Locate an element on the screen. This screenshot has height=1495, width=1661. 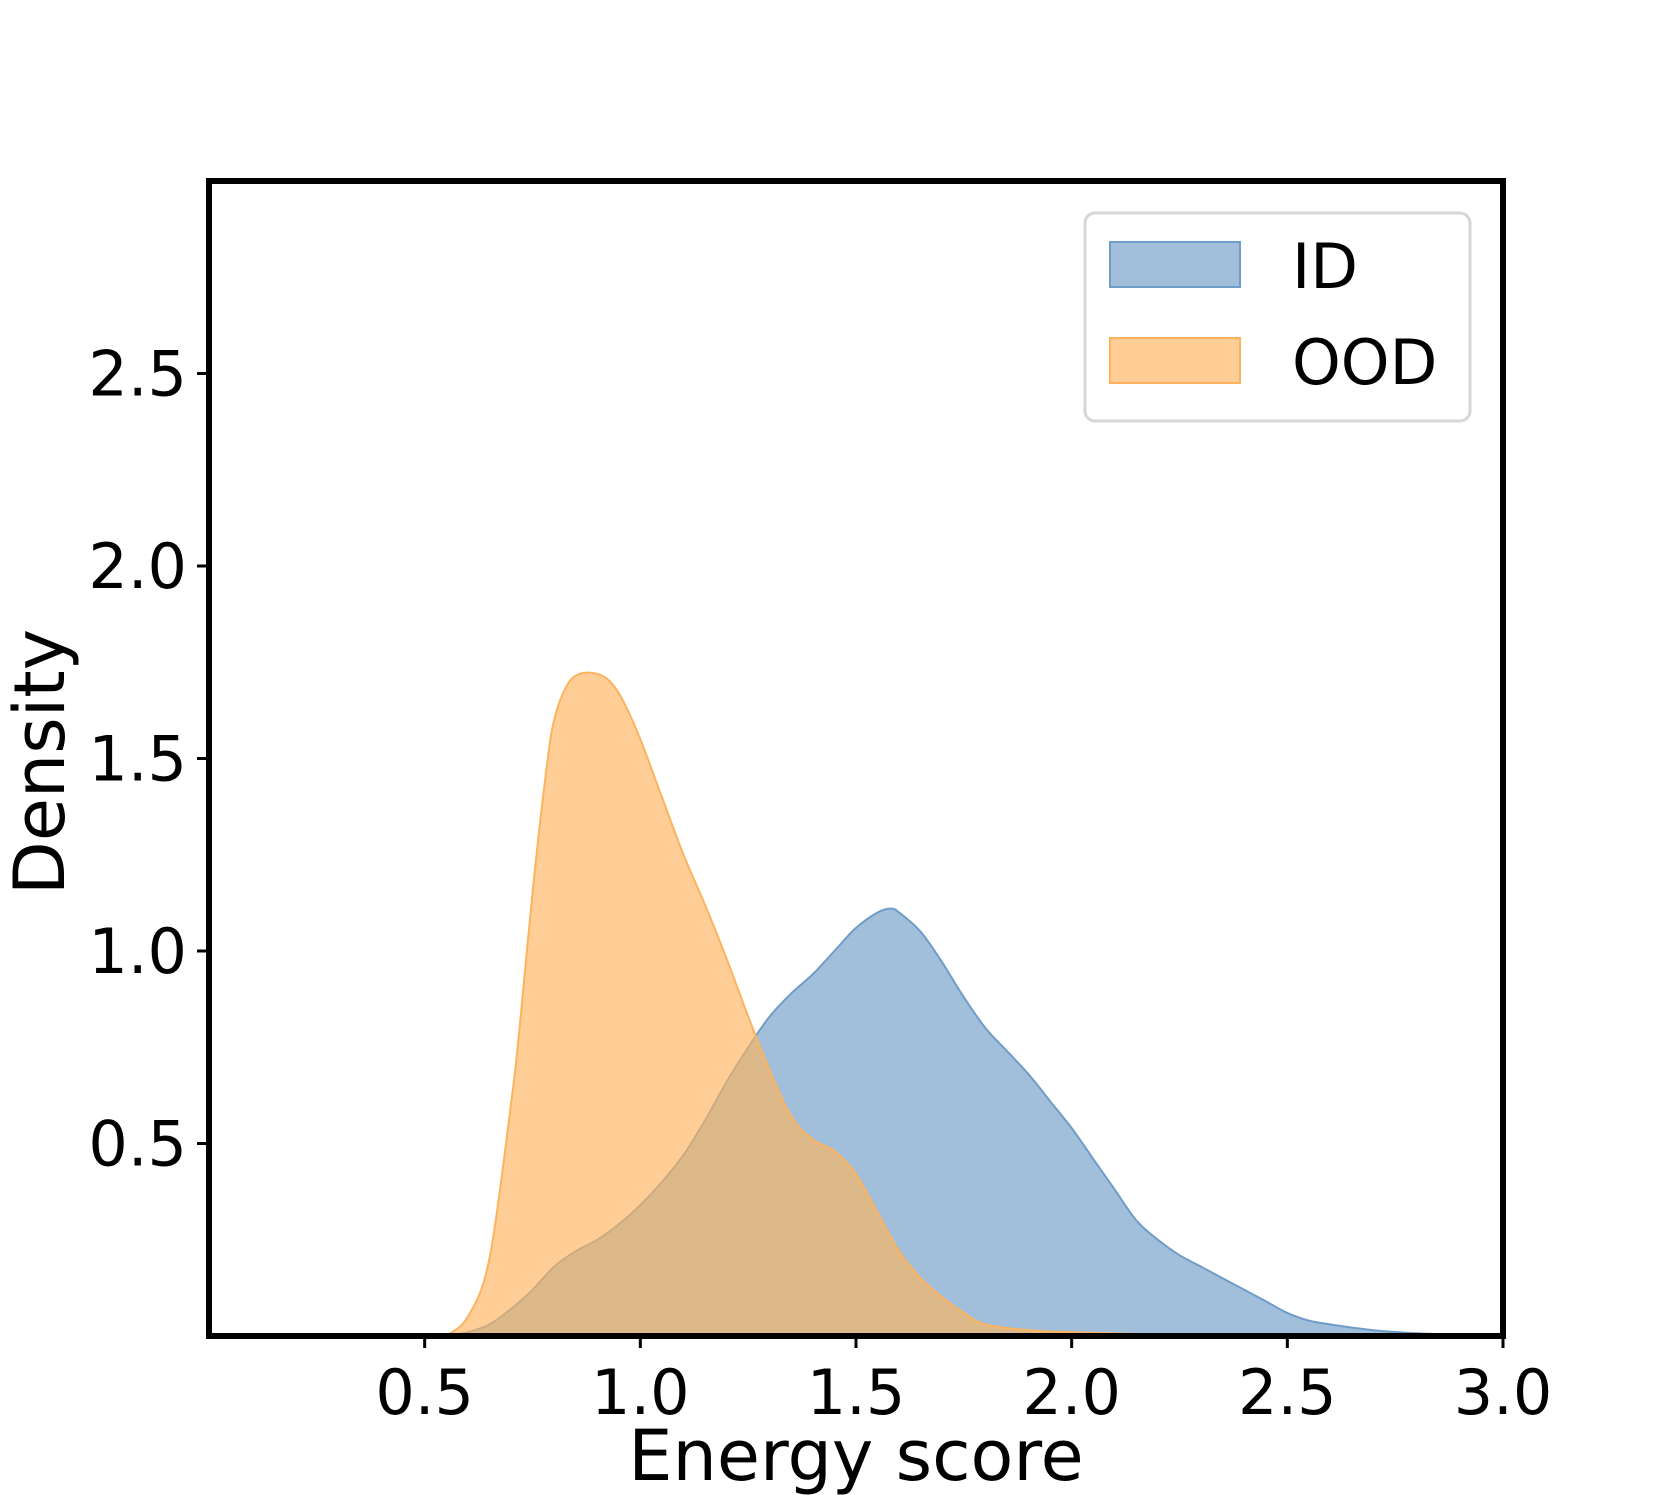
legend-label-ood: OOD is located at coordinates (1364, 362).